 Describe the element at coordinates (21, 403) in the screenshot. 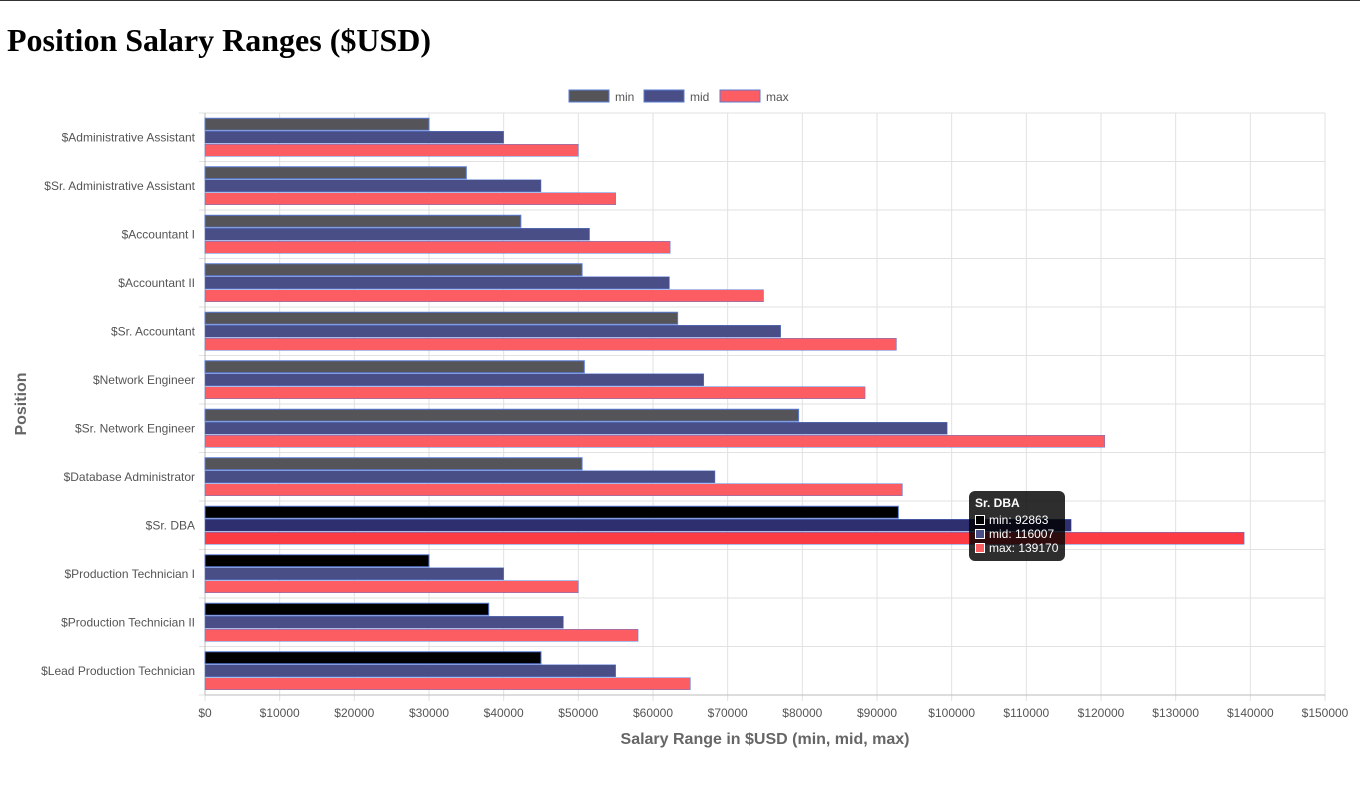

I see `y-axis-title: Position` at that location.